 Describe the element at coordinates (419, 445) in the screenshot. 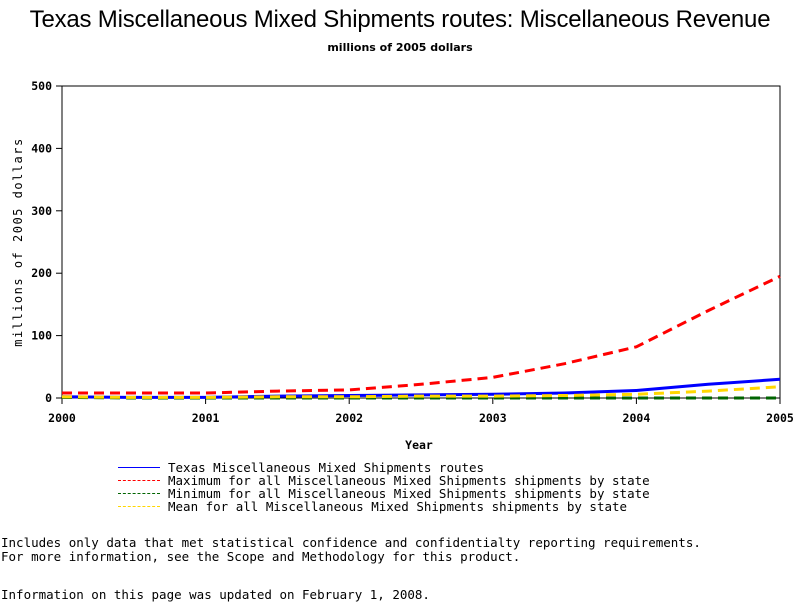

I see `x-axis-label: Year` at that location.